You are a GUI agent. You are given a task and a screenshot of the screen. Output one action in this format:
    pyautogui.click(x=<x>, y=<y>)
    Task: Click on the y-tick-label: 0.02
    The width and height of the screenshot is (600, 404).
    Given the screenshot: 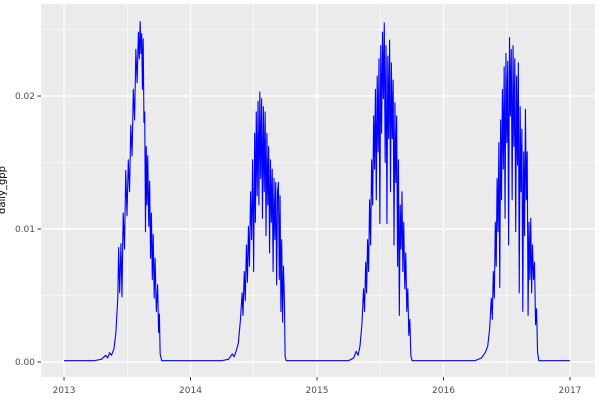 What is the action you would take?
    pyautogui.click(x=25, y=97)
    